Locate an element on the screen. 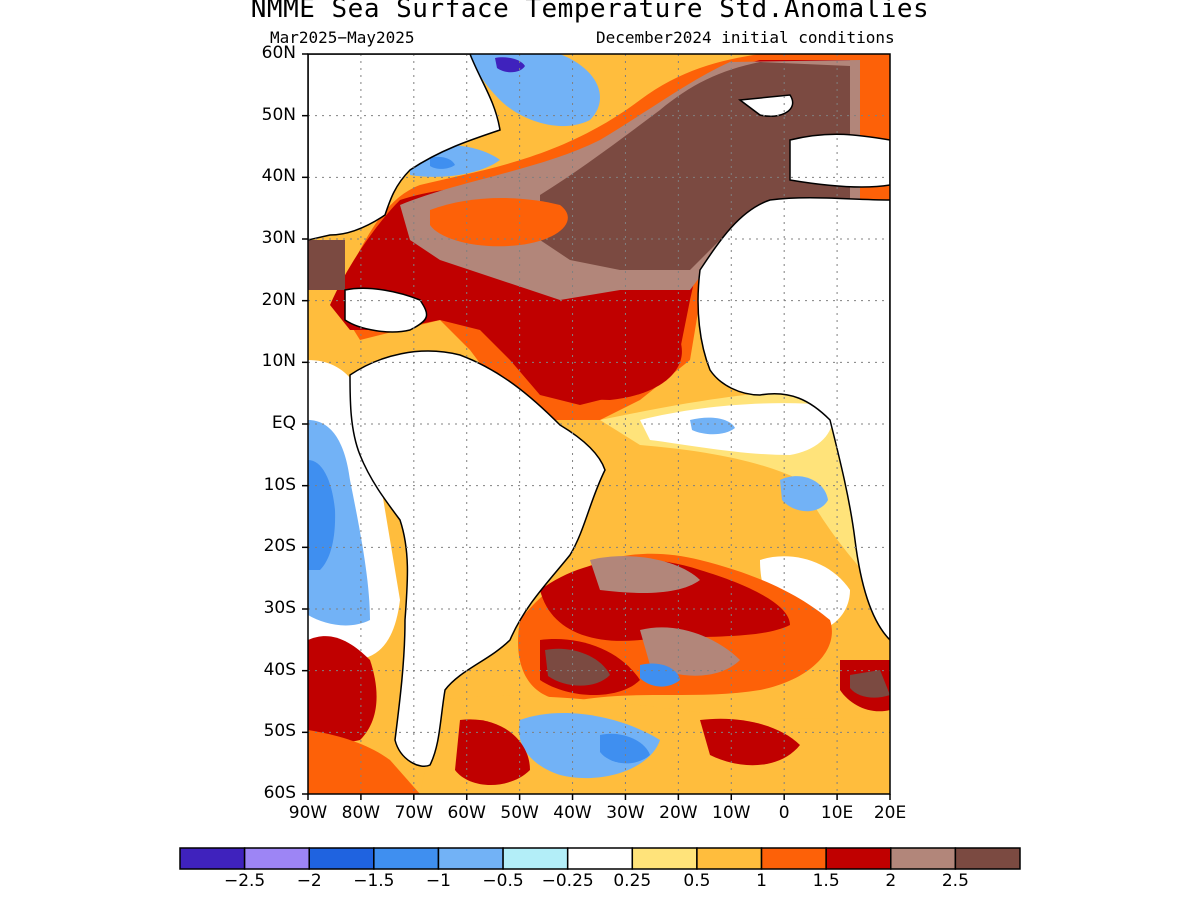 The width and height of the screenshot is (1200, 900). colorbar-label: 0.25 is located at coordinates (632, 881).